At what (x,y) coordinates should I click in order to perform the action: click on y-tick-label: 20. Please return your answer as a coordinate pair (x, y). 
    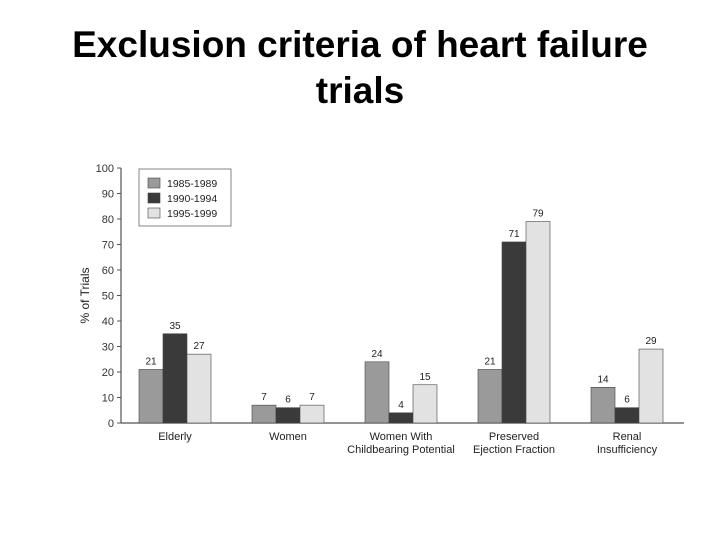
    Looking at the image, I should click on (108, 373).